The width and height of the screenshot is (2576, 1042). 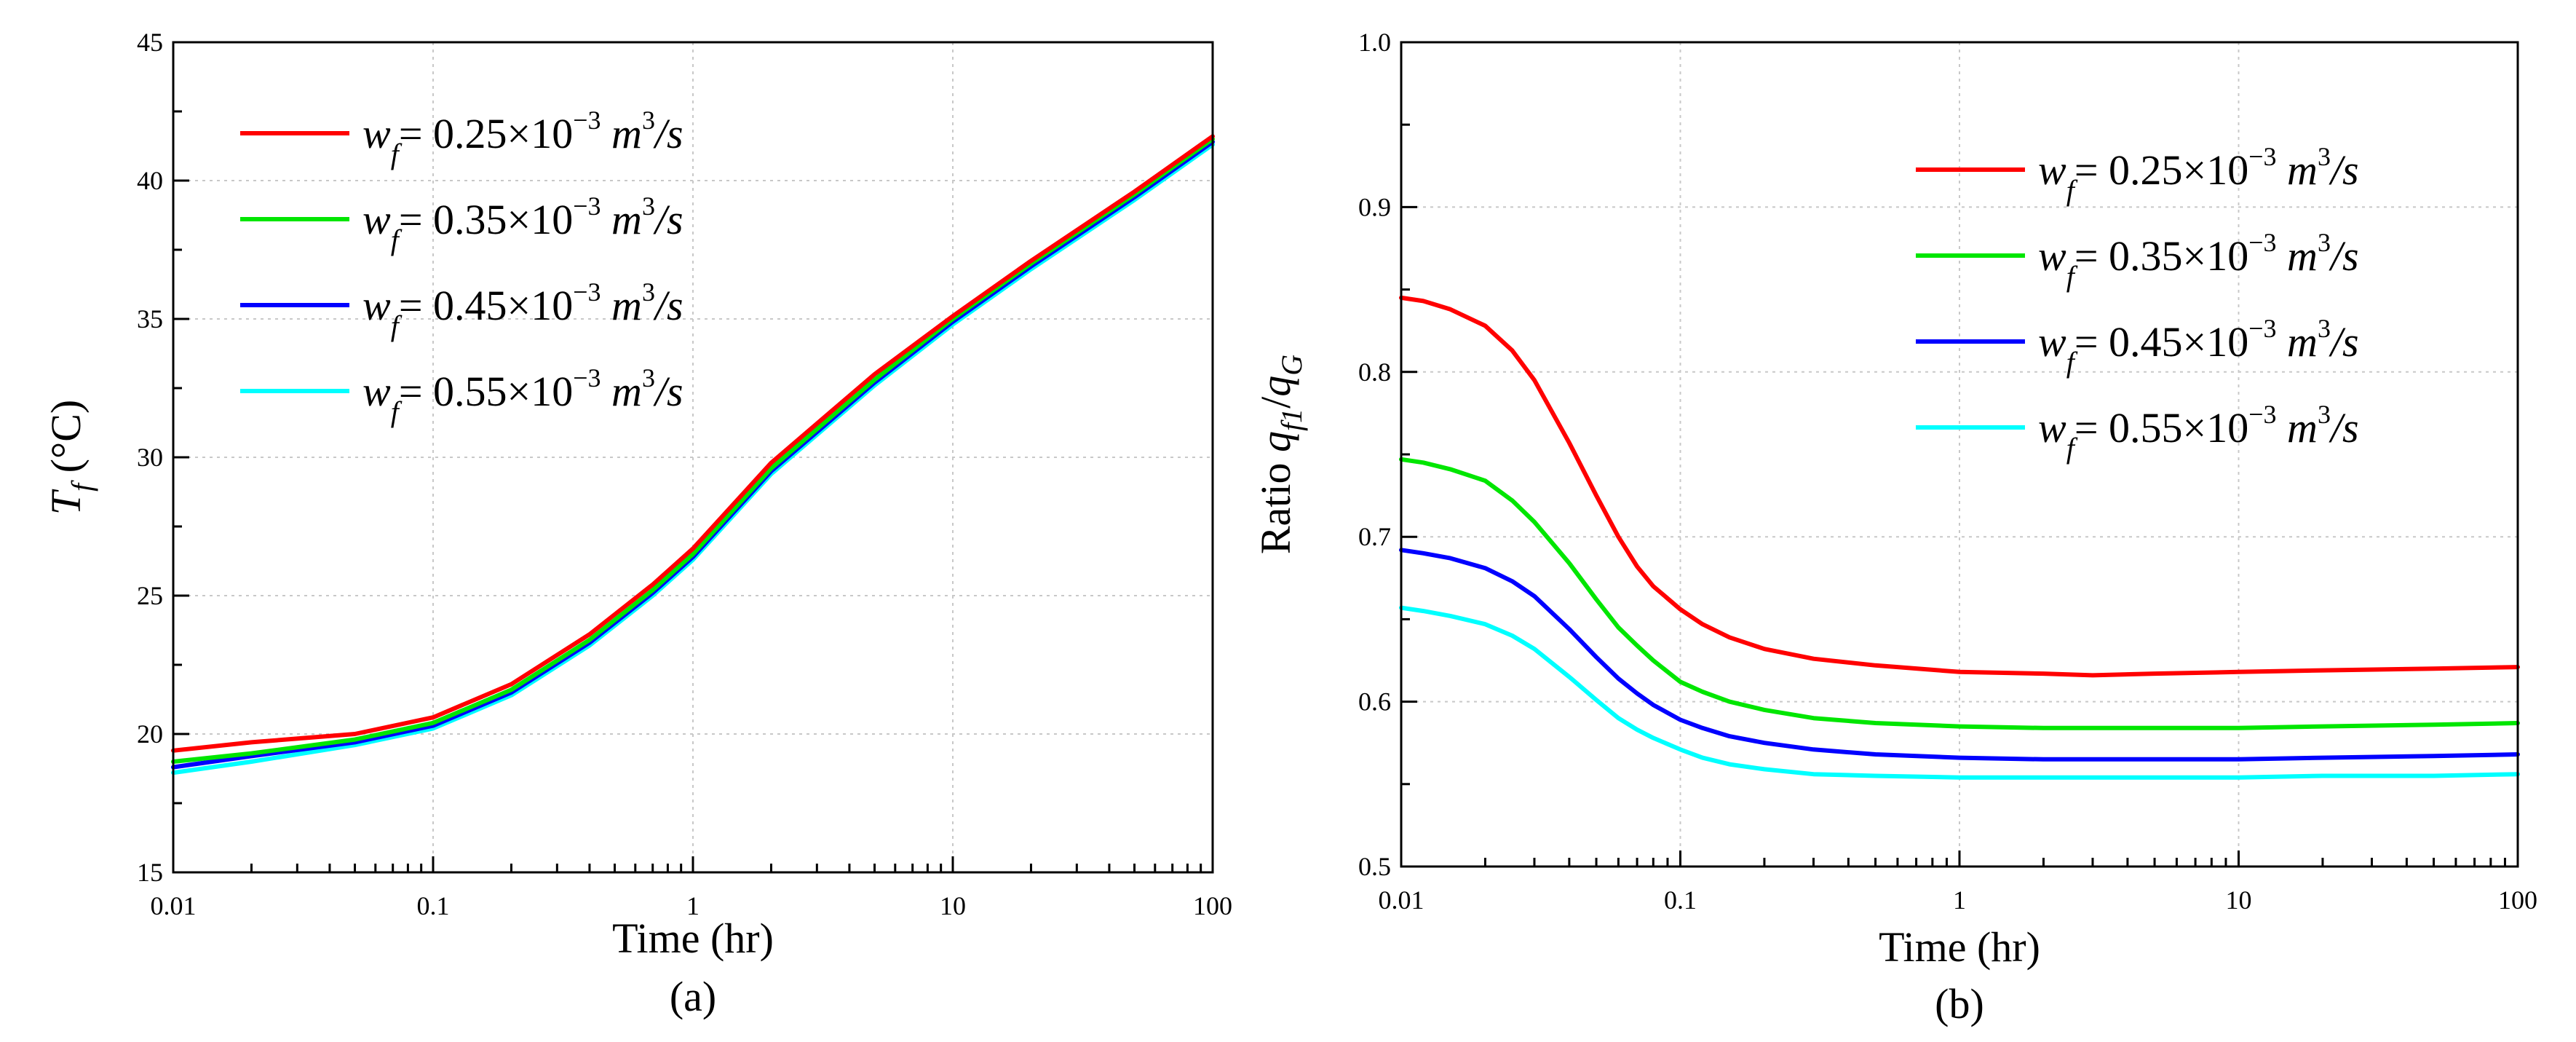 What do you see at coordinates (150, 595) in the screenshot?
I see `y-tick-label: 25` at bounding box center [150, 595].